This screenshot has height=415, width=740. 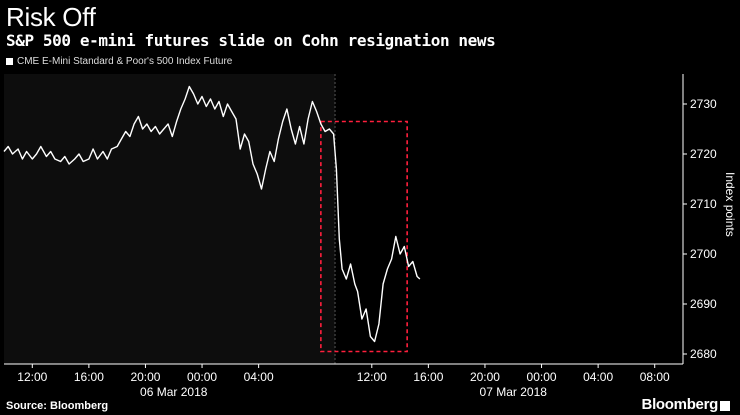 What do you see at coordinates (703, 304) in the screenshot?
I see `y-tick-label: 2690` at bounding box center [703, 304].